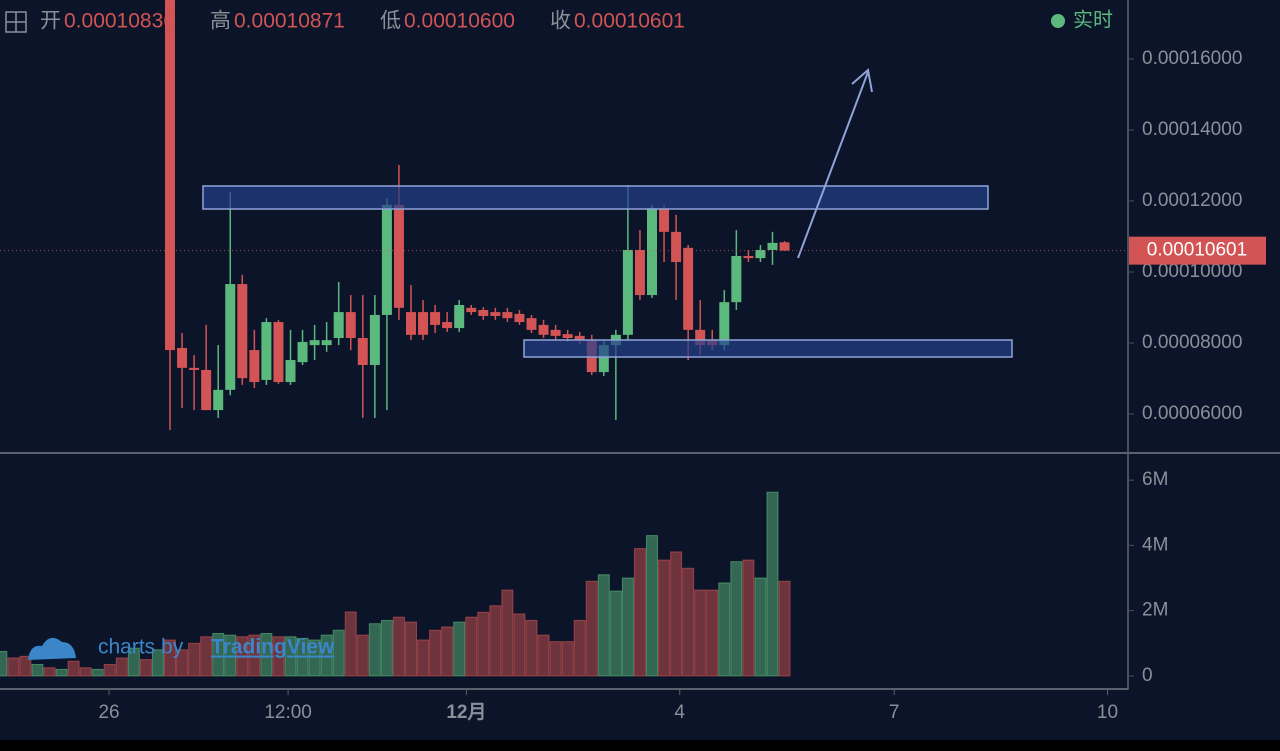  What do you see at coordinates (1058, 21) in the screenshot?
I see `status-dot` at bounding box center [1058, 21].